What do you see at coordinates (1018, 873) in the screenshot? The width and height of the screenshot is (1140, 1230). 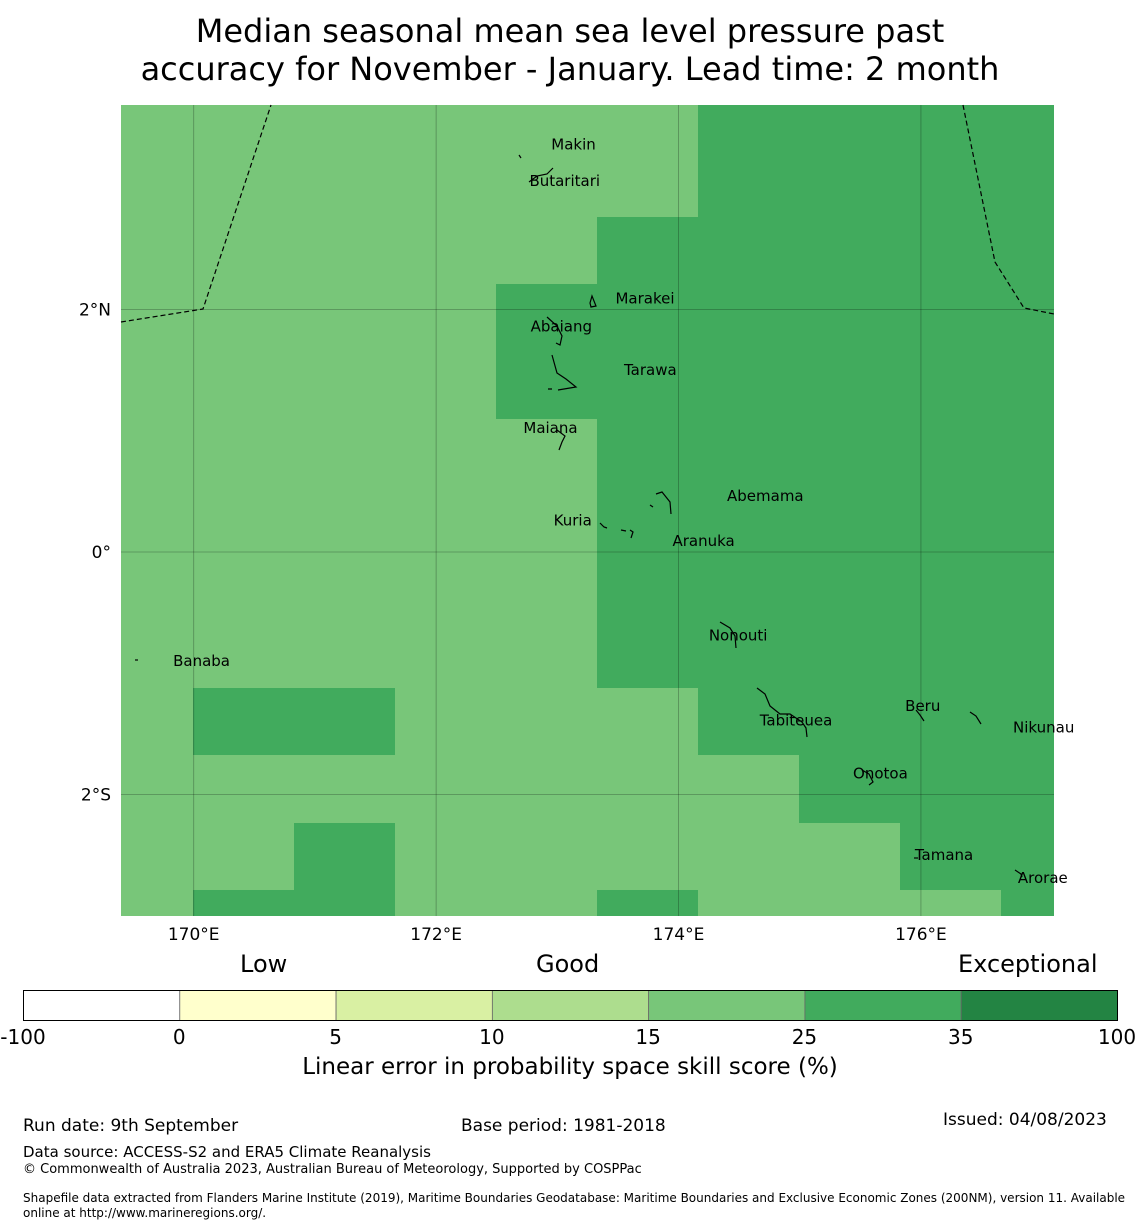 I see `island-arorae` at bounding box center [1018, 873].